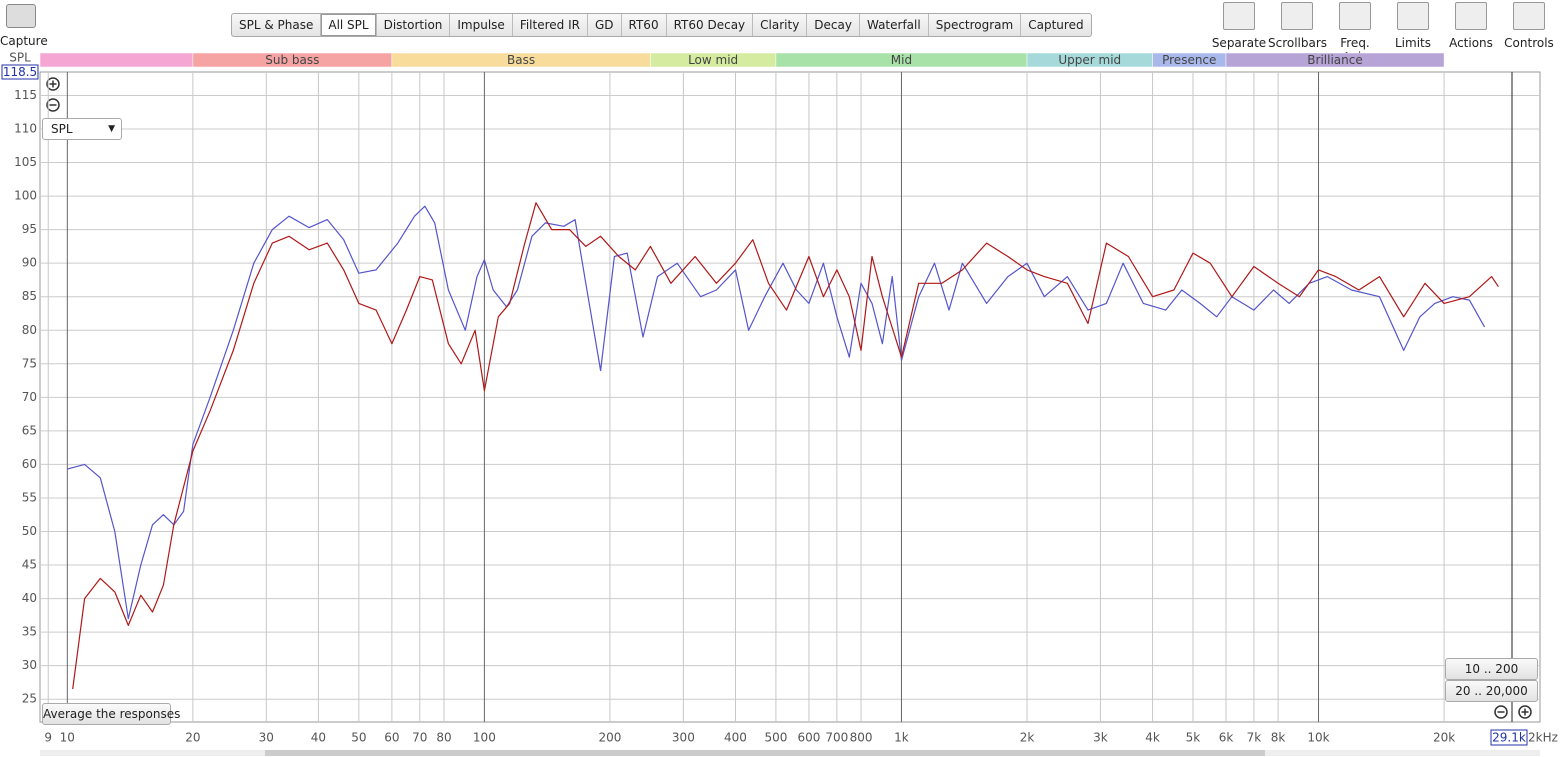  Describe the element at coordinates (29, 330) in the screenshot. I see `y-tick-label: 80` at that location.